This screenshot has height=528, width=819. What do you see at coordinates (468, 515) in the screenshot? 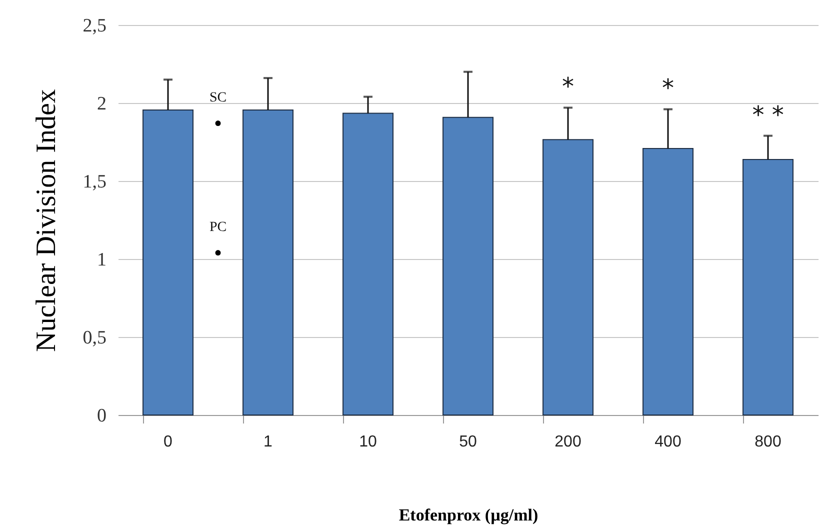
I see `x-axis-title: Etofenprox (µg/ml)` at bounding box center [468, 515].